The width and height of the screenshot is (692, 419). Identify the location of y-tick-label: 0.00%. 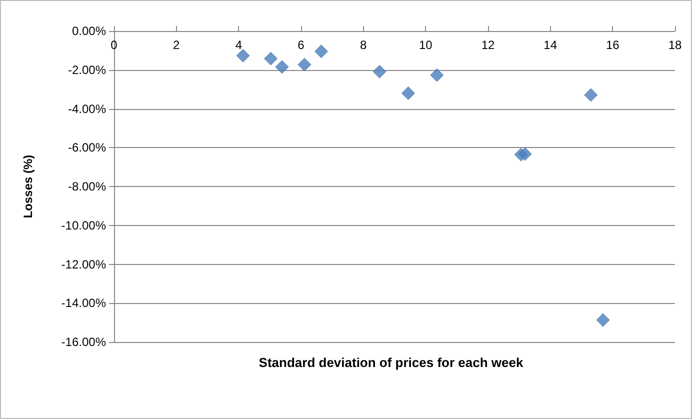
(89, 31).